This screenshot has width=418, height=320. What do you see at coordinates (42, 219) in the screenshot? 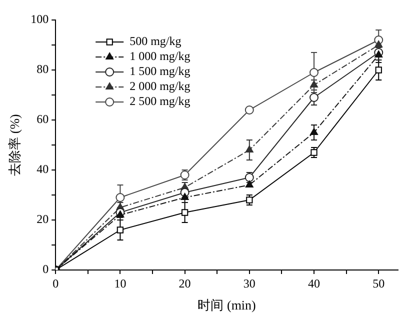
I see `y-tick-label: 20` at bounding box center [42, 219].